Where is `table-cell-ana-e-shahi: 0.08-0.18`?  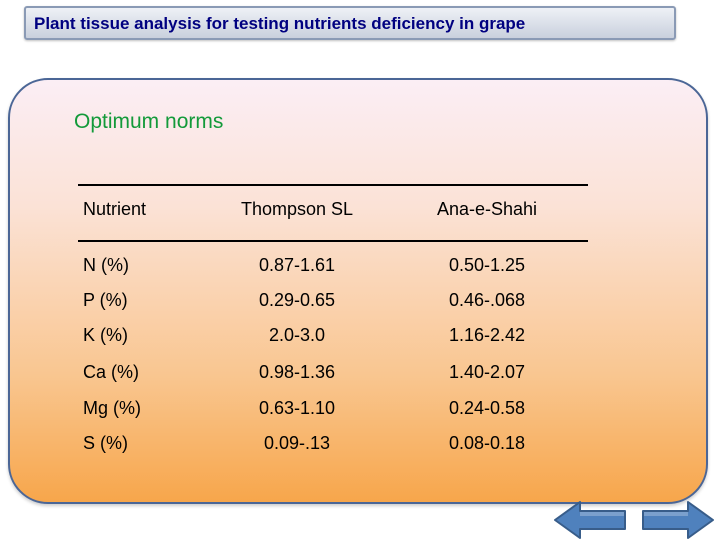 table-cell-ana-e-shahi: 0.08-0.18 is located at coordinates (487, 443).